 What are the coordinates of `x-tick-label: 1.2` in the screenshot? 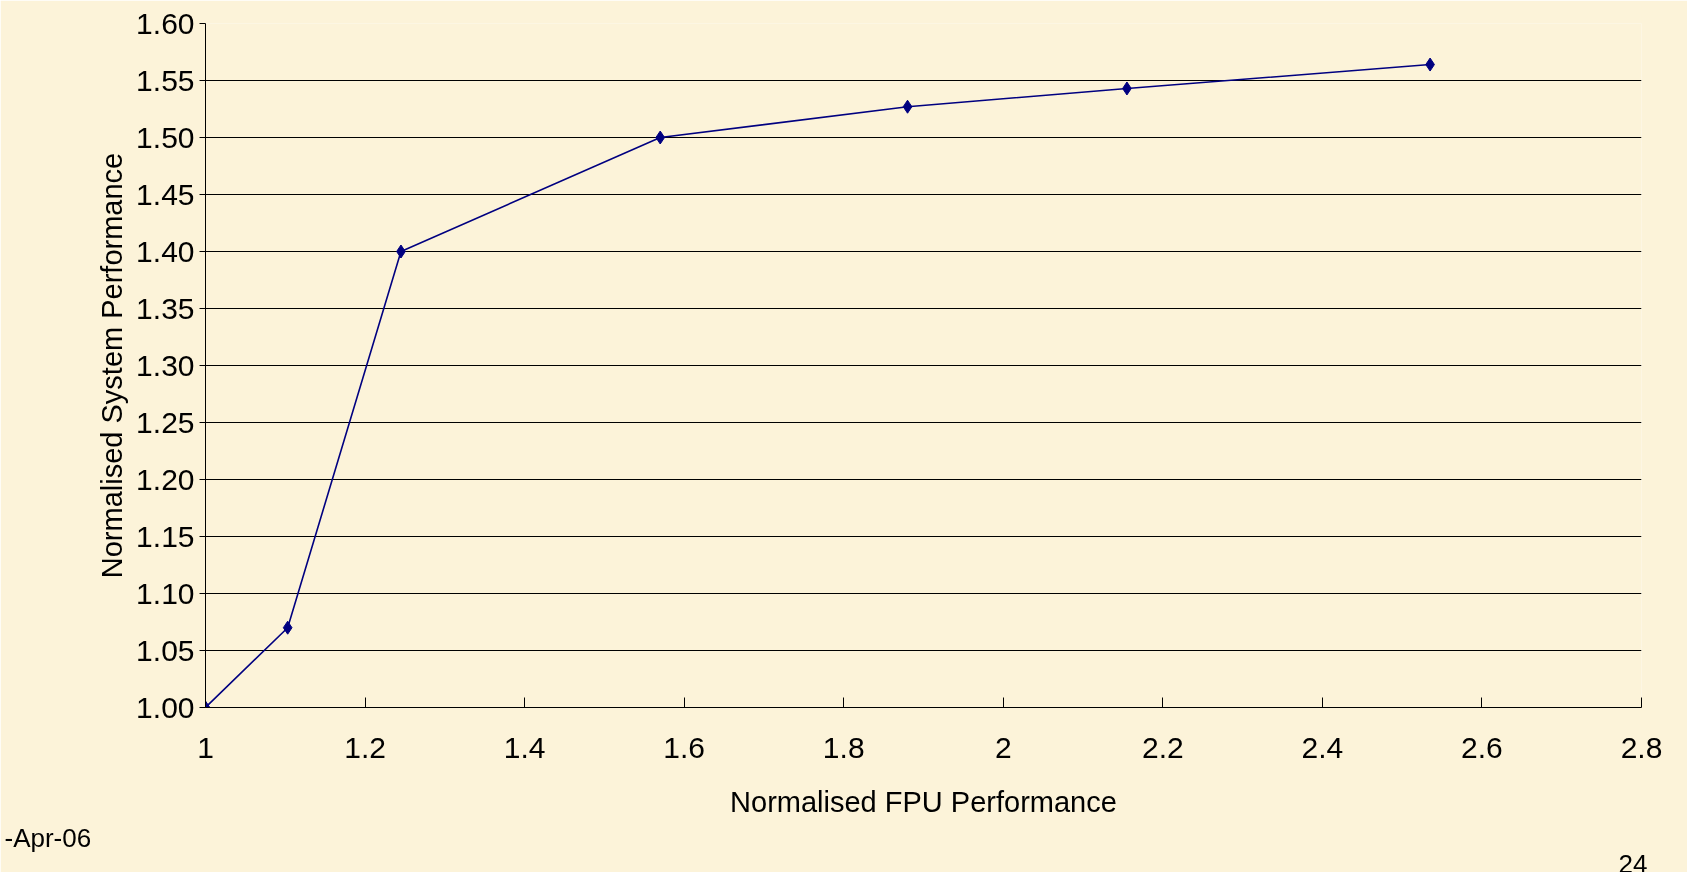 It's located at (365, 747).